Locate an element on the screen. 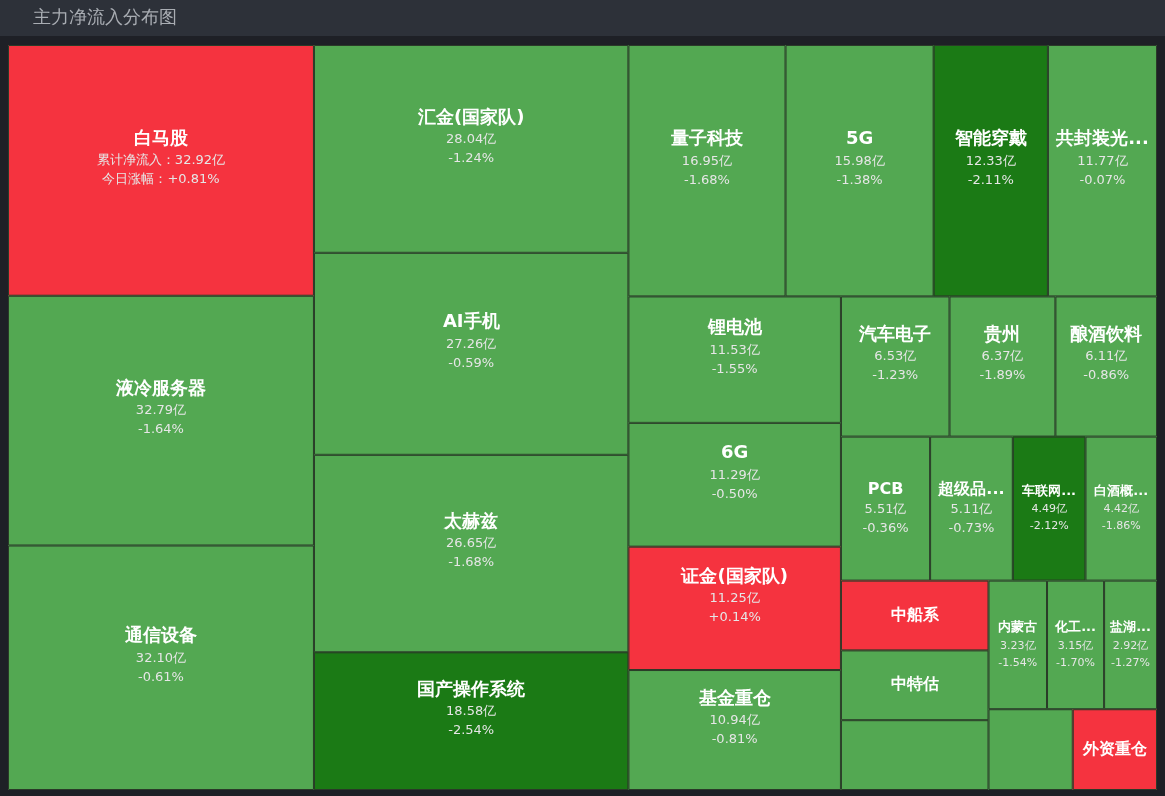  text: -0.36% is located at coordinates (885, 528).